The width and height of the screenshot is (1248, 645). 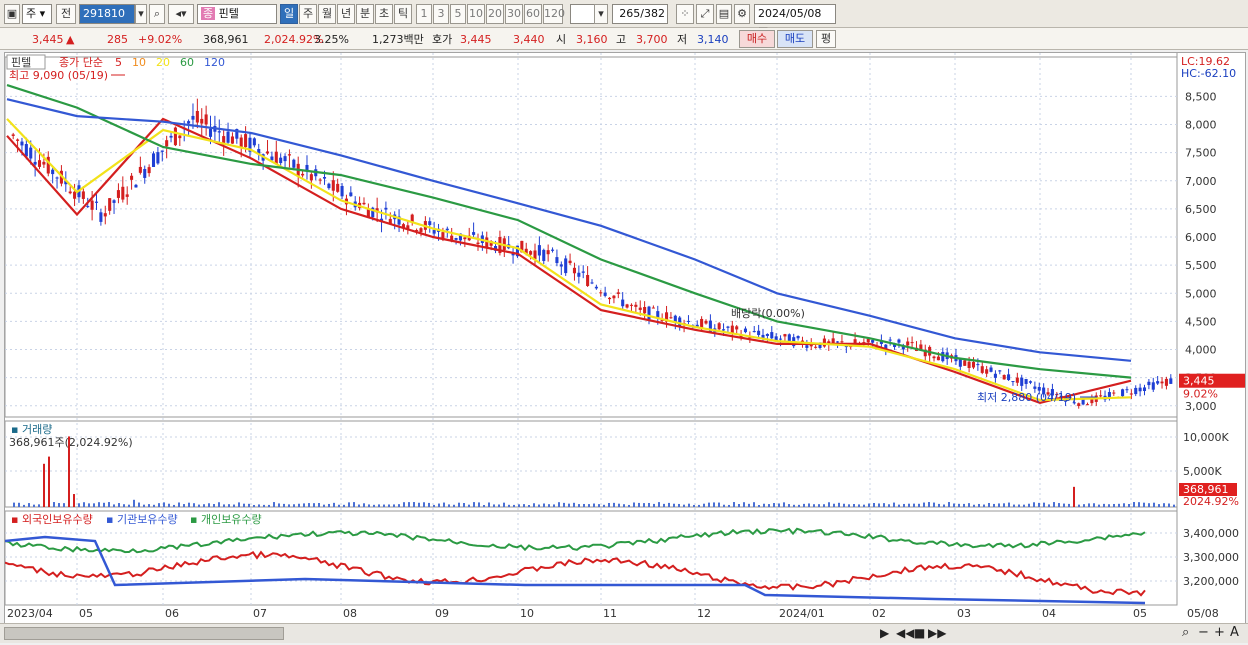 What do you see at coordinates (327, 14) in the screenshot?
I see `period-tab-2: 월` at bounding box center [327, 14].